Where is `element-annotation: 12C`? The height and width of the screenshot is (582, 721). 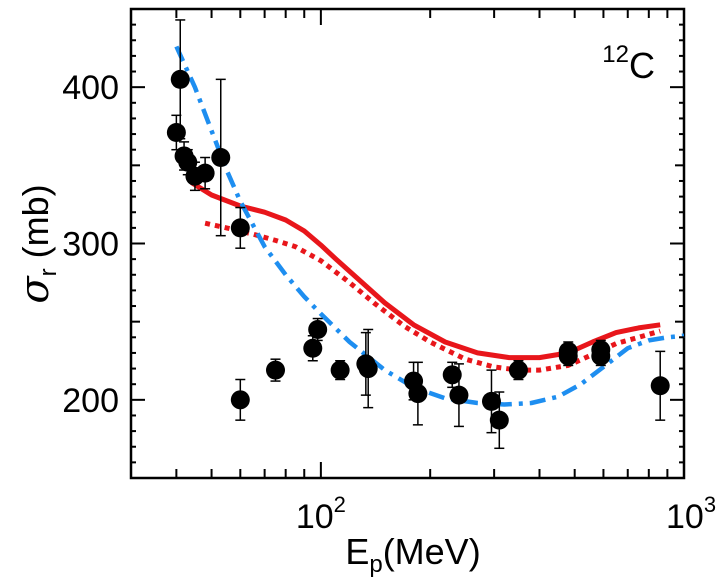
element-annotation: 12C is located at coordinates (628, 63).